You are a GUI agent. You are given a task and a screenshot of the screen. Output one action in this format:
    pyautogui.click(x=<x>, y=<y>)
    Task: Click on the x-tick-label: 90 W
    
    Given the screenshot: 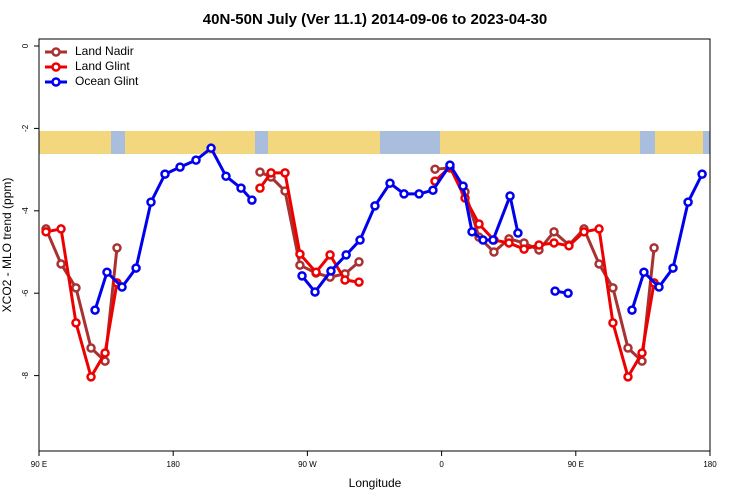 What is the action you would take?
    pyautogui.click(x=307, y=464)
    